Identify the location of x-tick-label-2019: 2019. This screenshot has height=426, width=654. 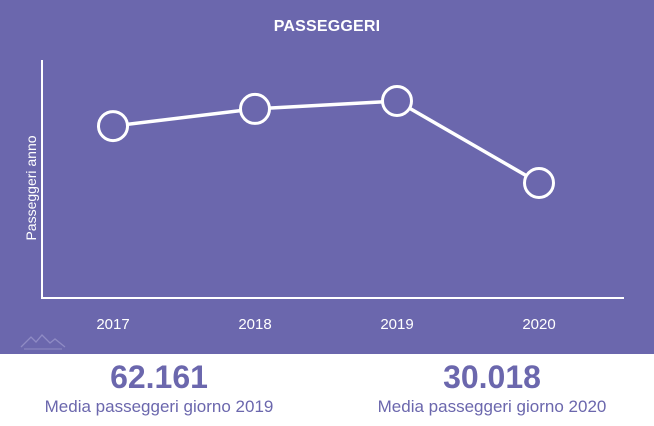
(396, 324).